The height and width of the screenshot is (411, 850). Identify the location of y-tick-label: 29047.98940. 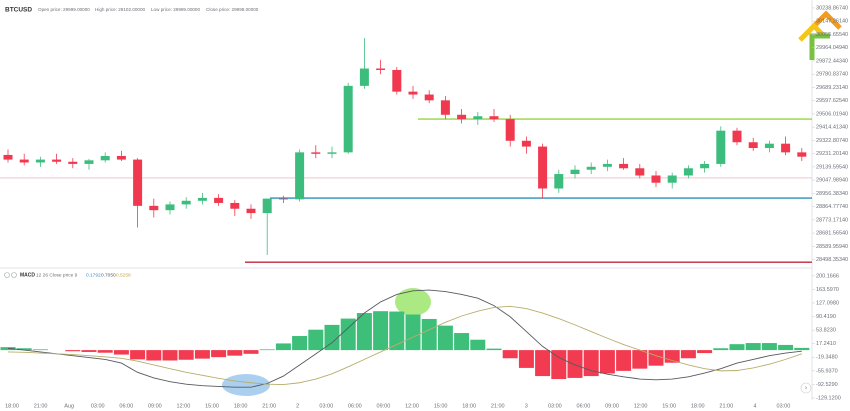
(832, 181).